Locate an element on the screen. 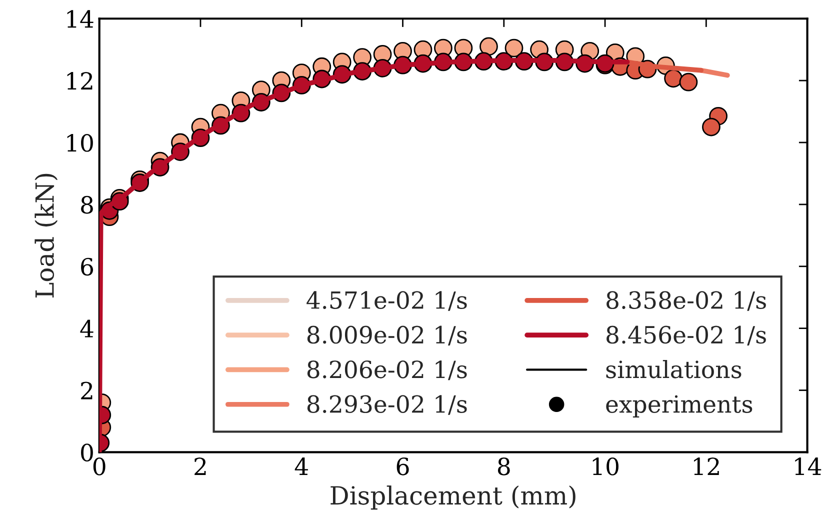 This screenshot has width=828, height=532. legend-label: 8.206e-02 1/s is located at coordinates (387, 370).